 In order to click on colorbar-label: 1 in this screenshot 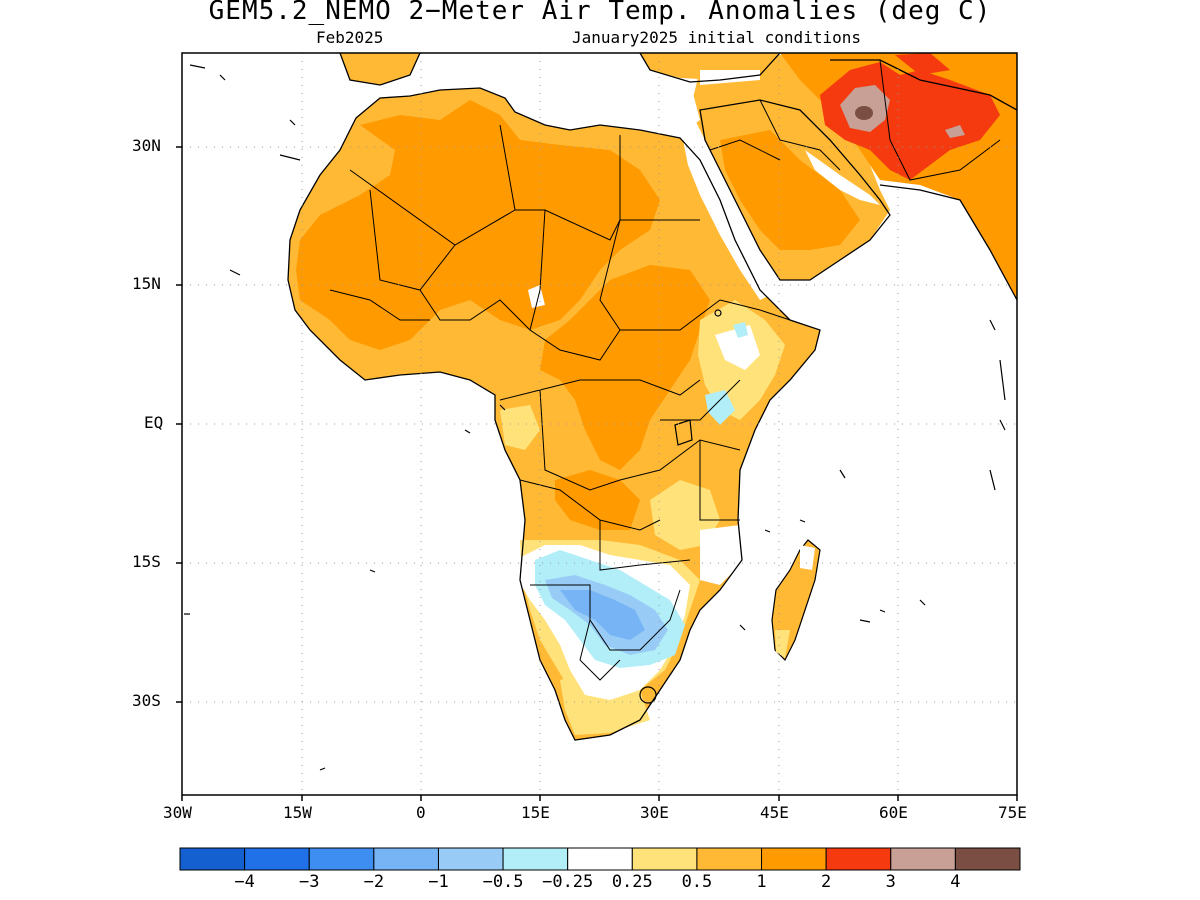, I will do `click(761, 882)`.